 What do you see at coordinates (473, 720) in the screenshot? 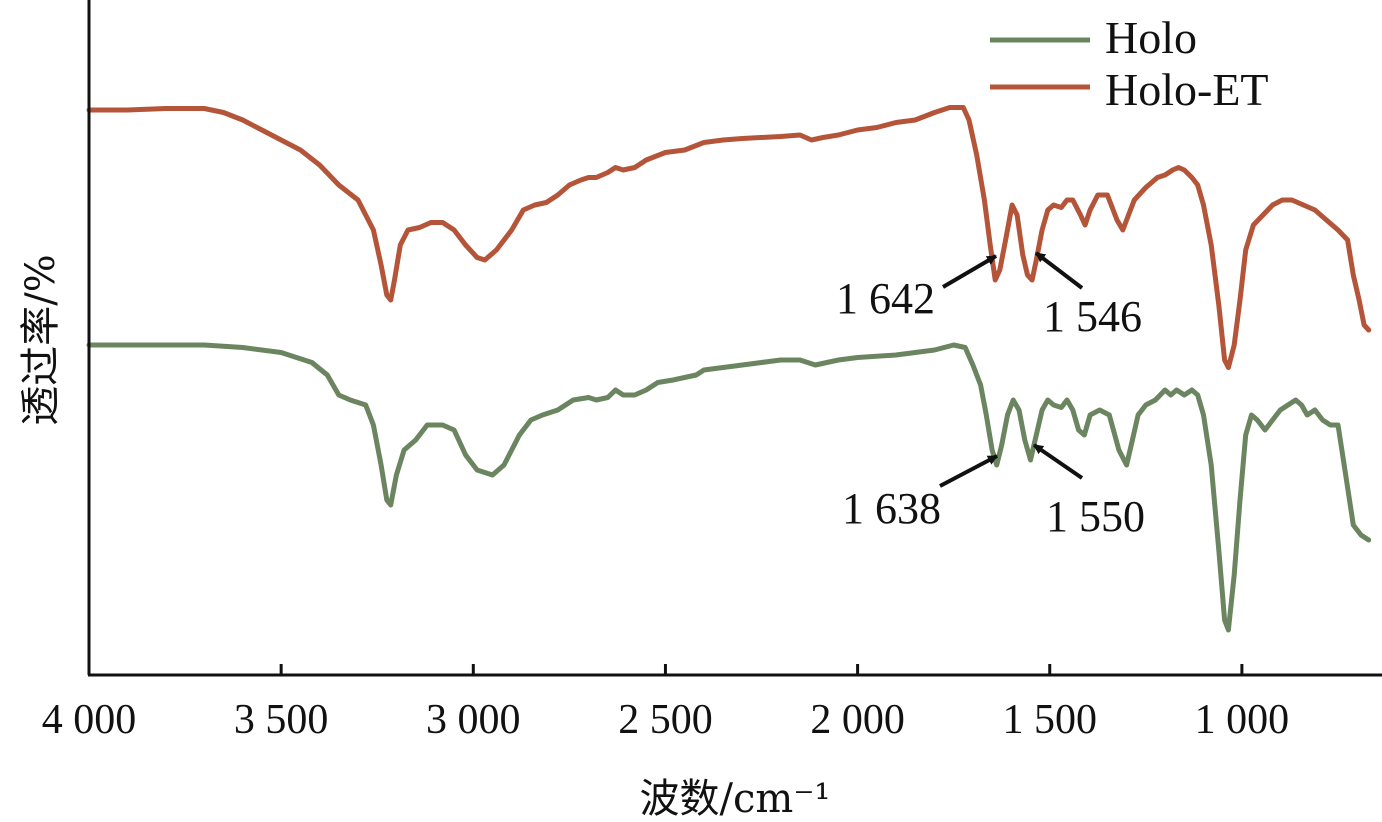
I see `x-tick-label: 3 000` at bounding box center [473, 720].